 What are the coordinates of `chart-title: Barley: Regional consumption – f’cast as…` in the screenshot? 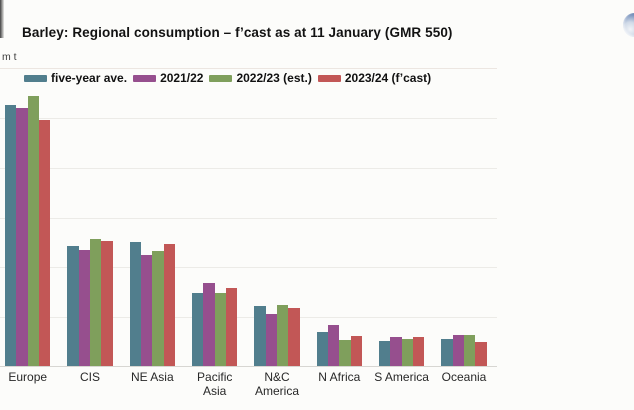 It's located at (237, 32).